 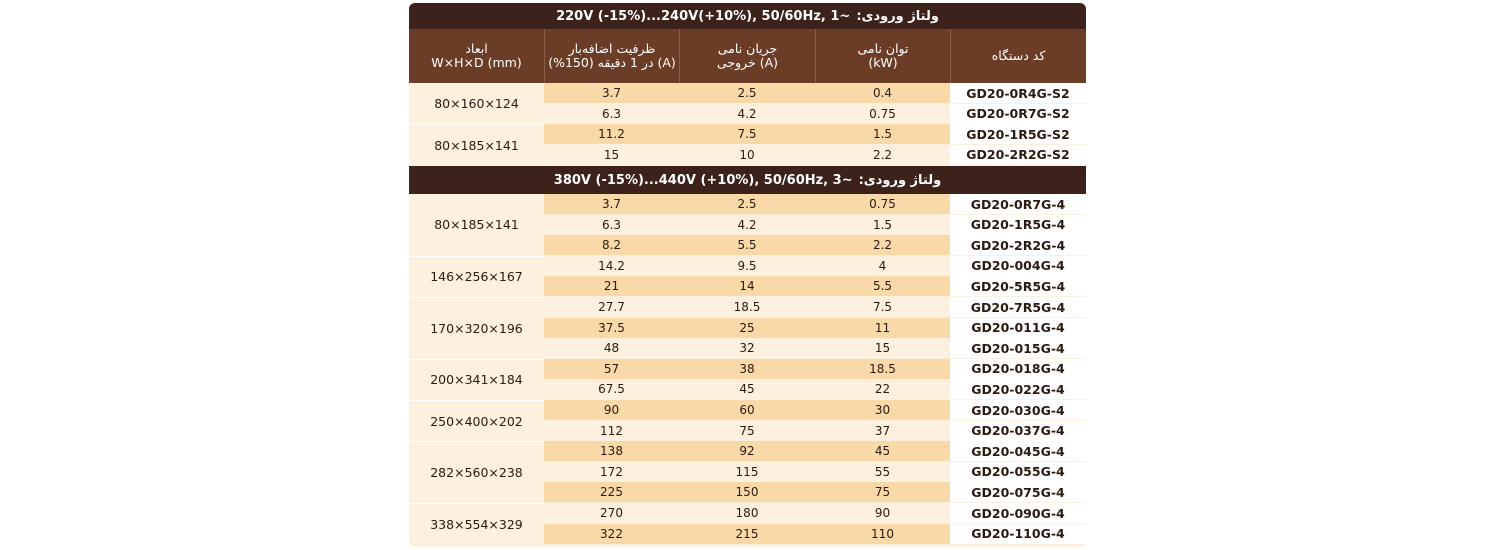 What do you see at coordinates (611, 471) in the screenshot?
I see `overload-cell: 172` at bounding box center [611, 471].